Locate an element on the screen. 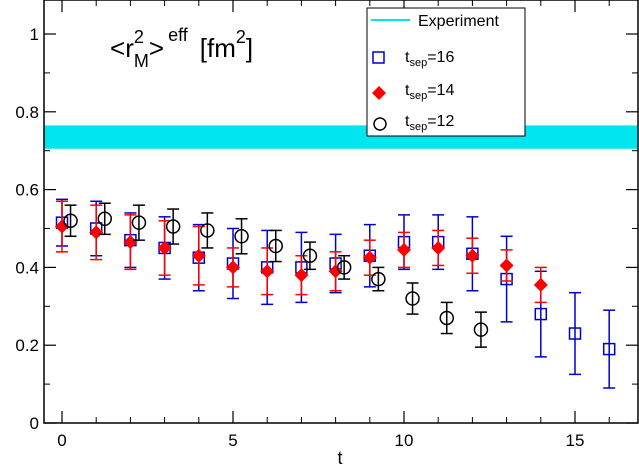 Image resolution: width=639 pixels, height=472 pixels. legend-label-tsep12: tsep=12 is located at coordinates (429, 123).